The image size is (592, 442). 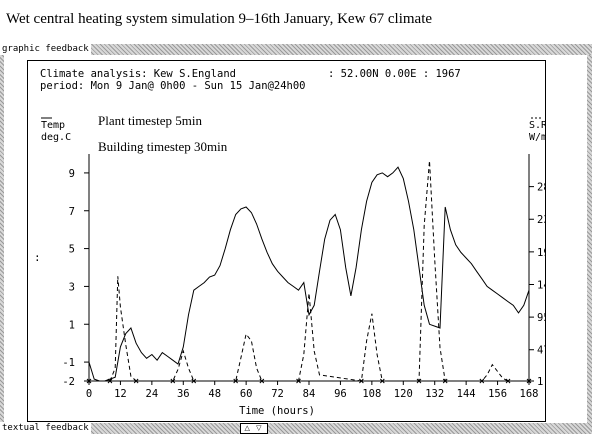 I want to click on left-axis-label-unit: deg.C, so click(x=56, y=137).